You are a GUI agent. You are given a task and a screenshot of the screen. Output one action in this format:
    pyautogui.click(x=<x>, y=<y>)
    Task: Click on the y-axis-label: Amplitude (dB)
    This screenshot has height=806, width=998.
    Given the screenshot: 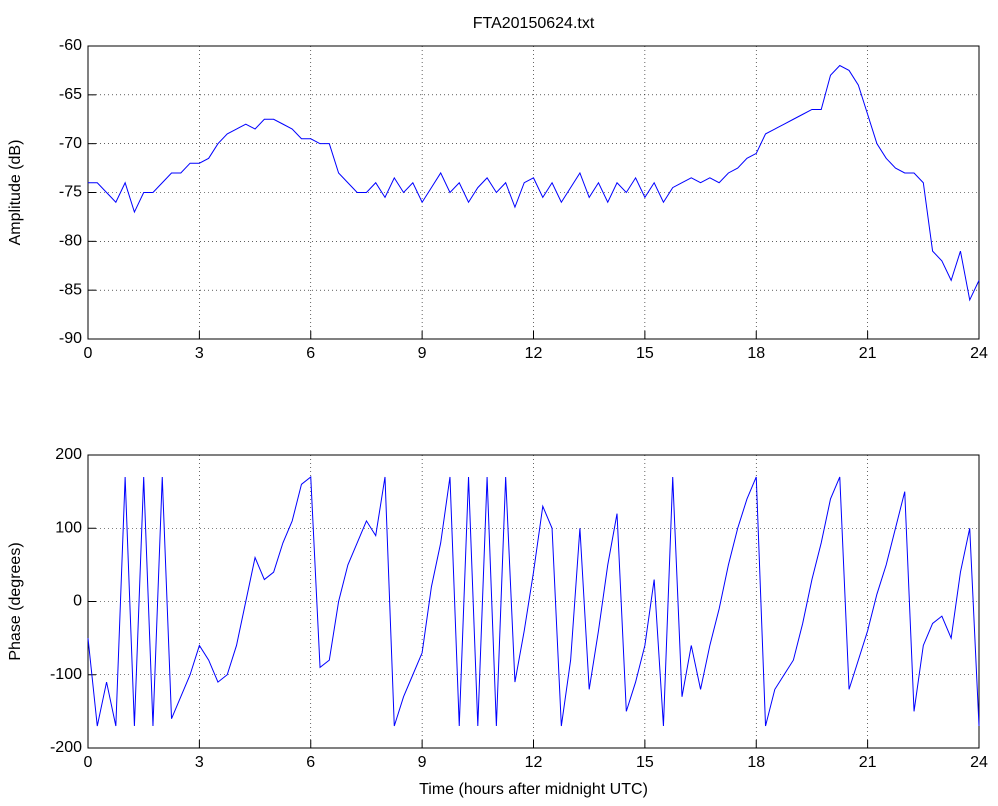 What is the action you would take?
    pyautogui.click(x=15, y=193)
    